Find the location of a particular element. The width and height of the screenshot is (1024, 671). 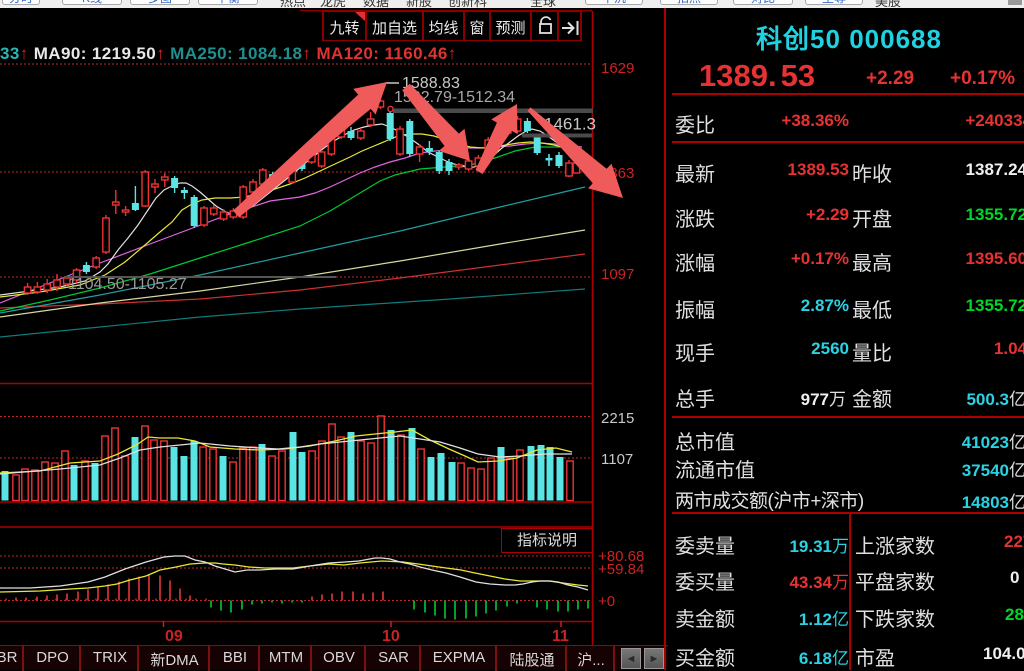

svg-text: +80.68 is located at coordinates (621, 556).